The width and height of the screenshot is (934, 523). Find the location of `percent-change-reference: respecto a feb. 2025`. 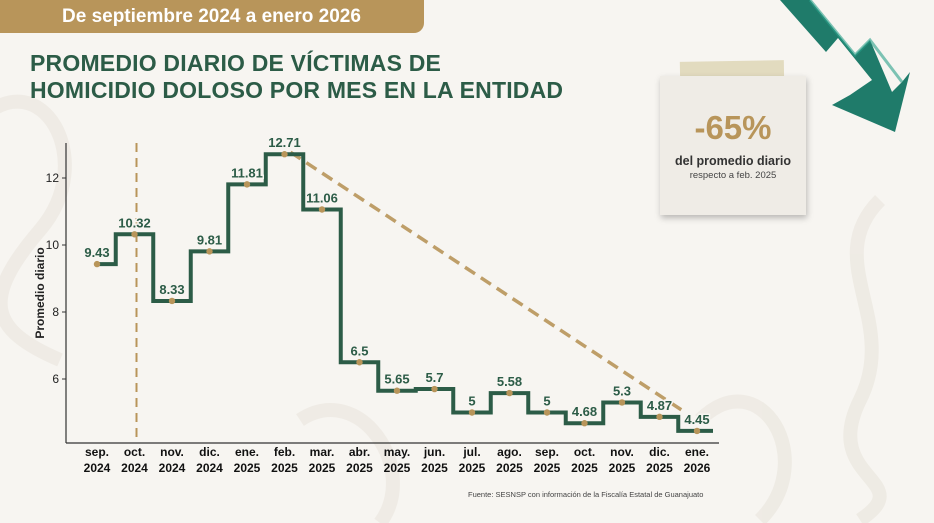

percent-change-reference: respecto a feb. 2025 is located at coordinates (733, 175).